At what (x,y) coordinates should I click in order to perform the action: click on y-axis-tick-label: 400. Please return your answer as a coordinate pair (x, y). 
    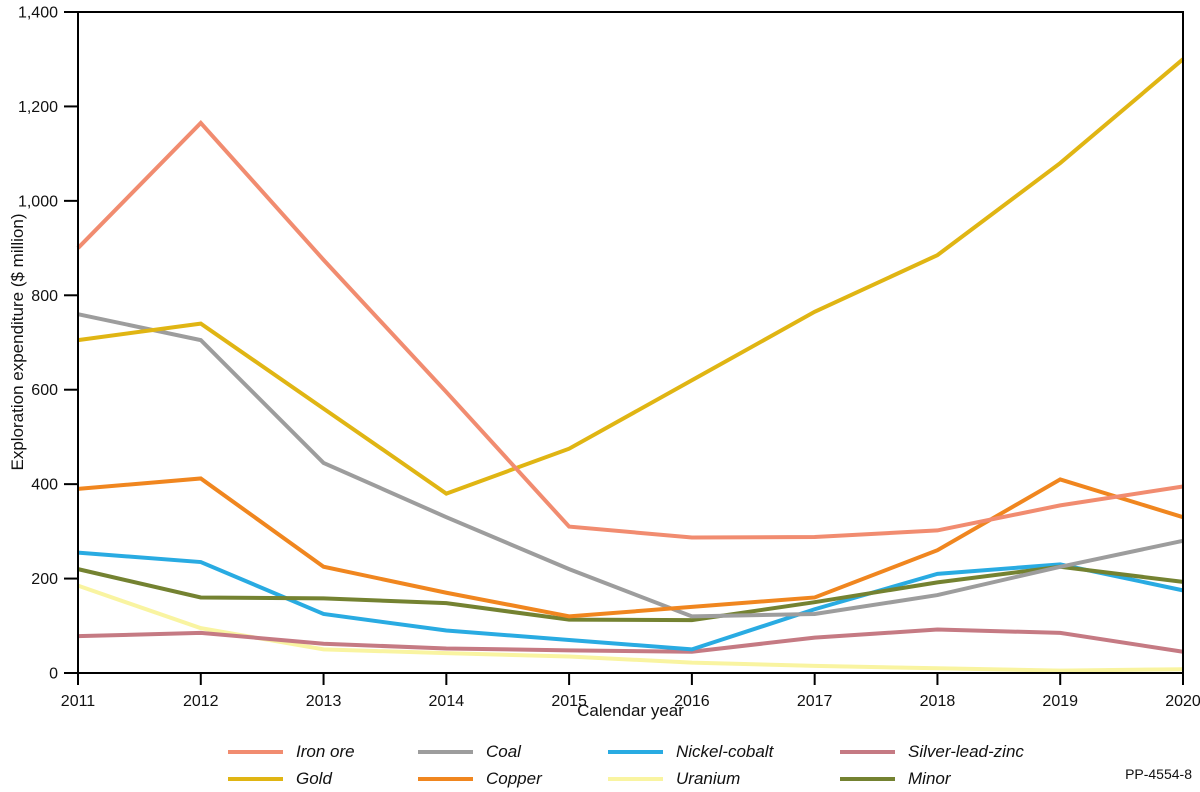
    Looking at the image, I should click on (44, 485).